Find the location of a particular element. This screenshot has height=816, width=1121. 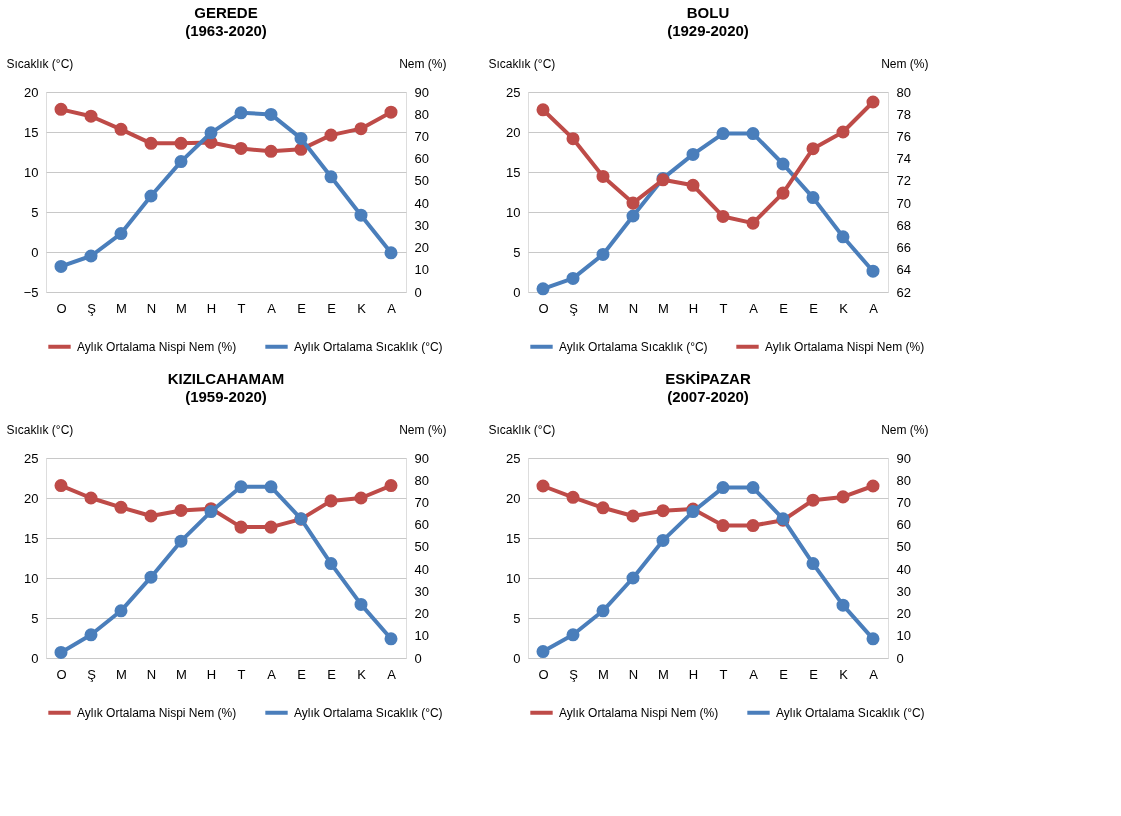

x-tick-label: N is located at coordinates (633, 674).